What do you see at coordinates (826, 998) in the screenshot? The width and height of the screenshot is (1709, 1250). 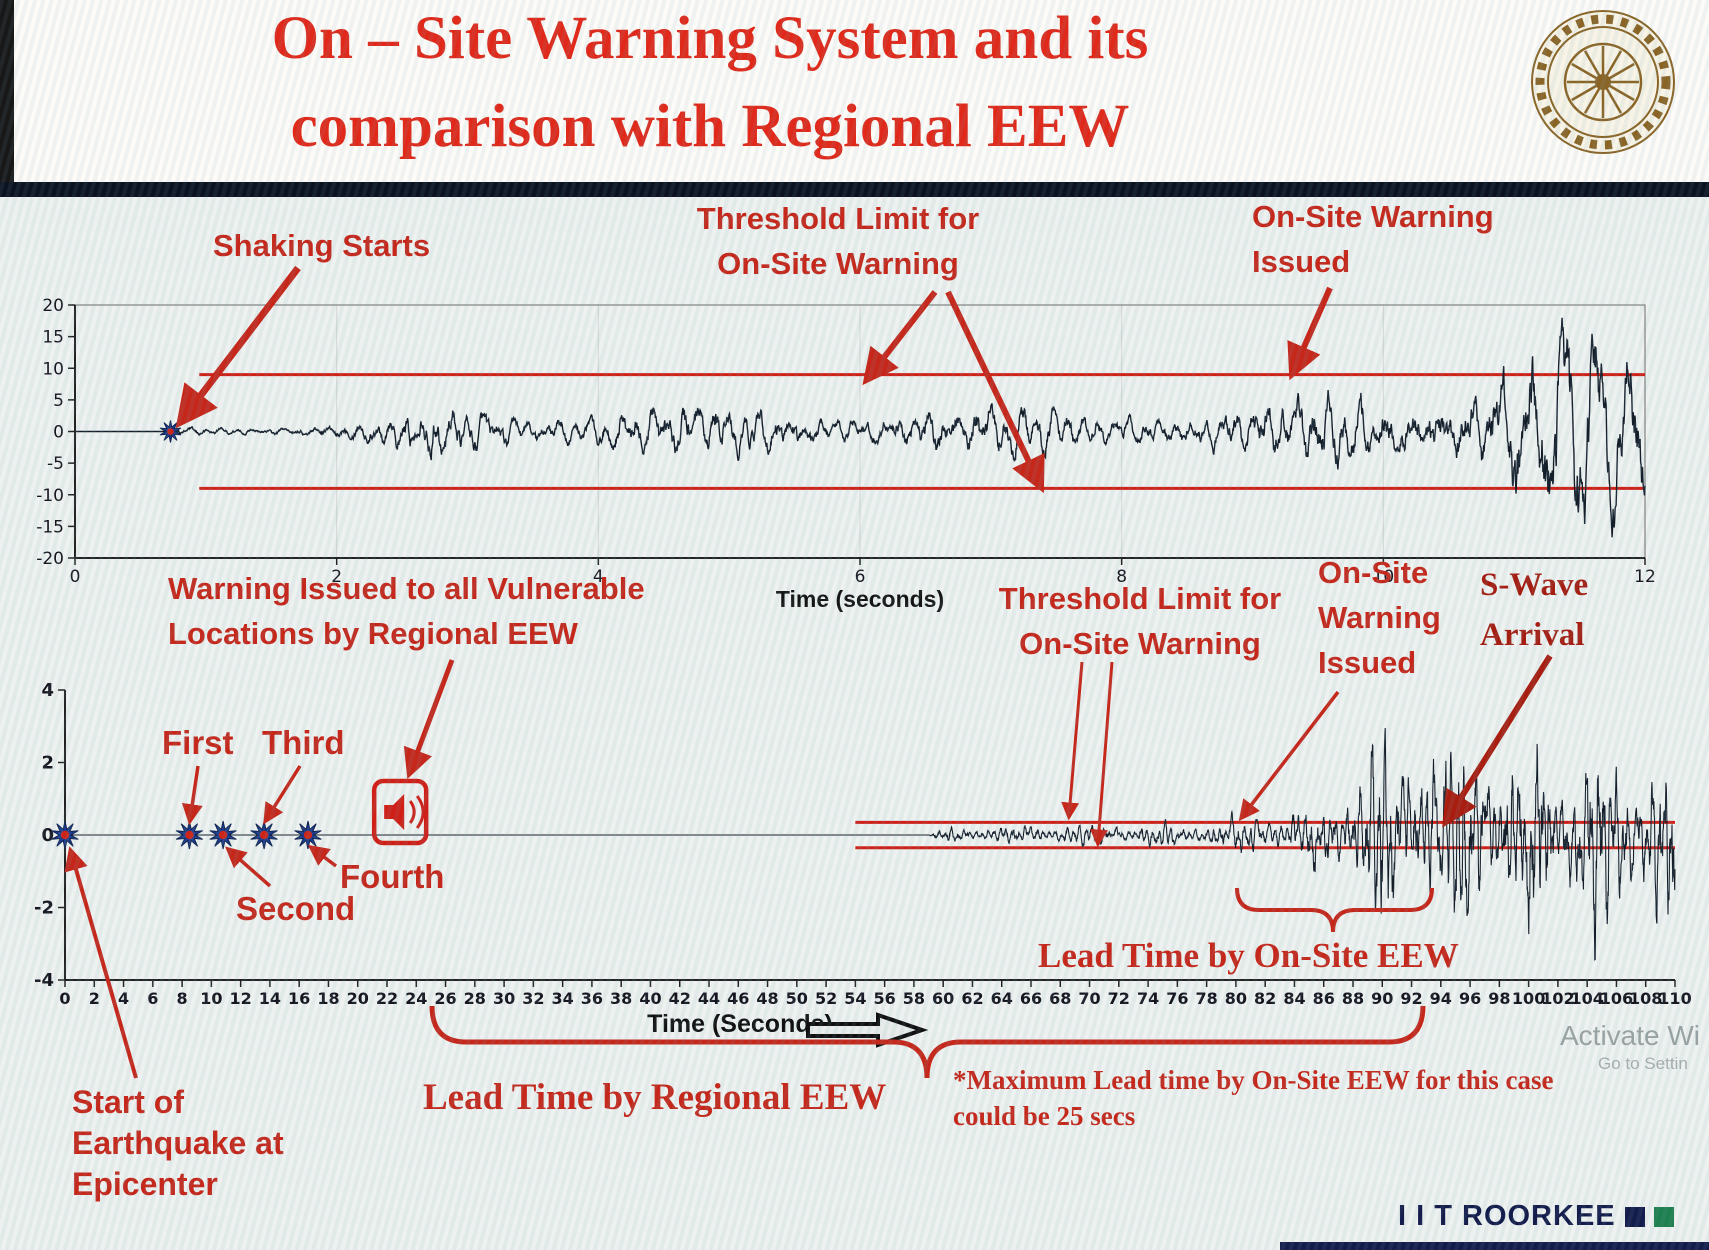 I see `svg-text: 52` at bounding box center [826, 998].